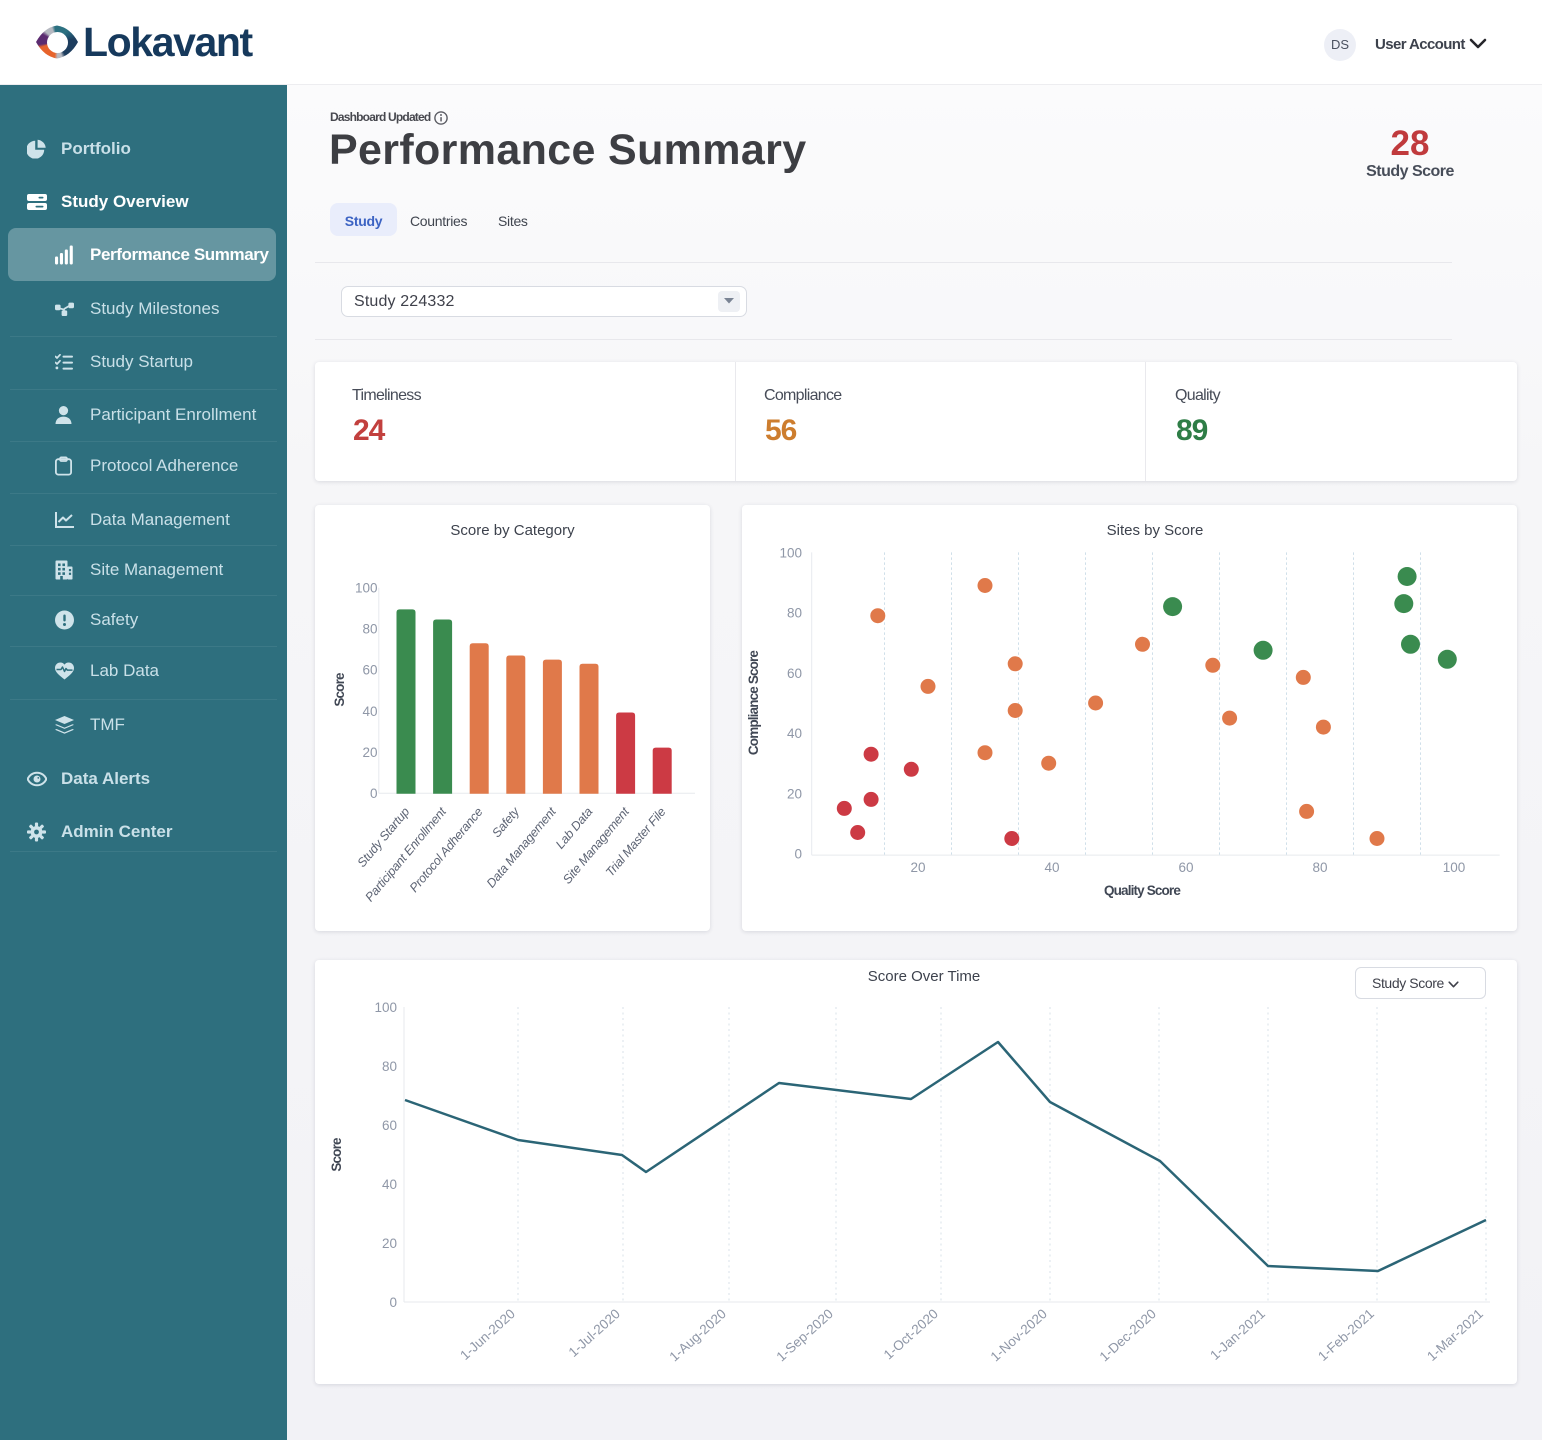 The image size is (1542, 1440). What do you see at coordinates (753, 703) in the screenshot?
I see `svg-text: Compliance Score` at bounding box center [753, 703].